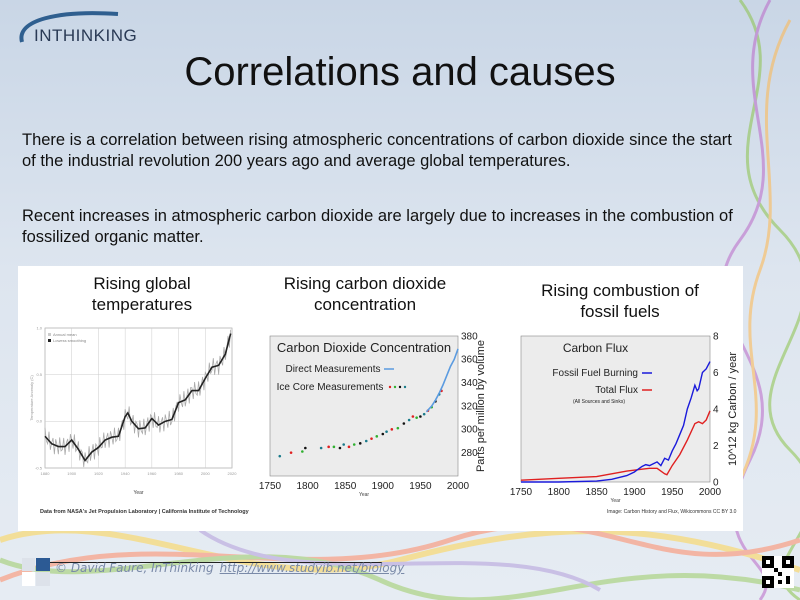  I want to click on slide-title: Correlations and causes, so click(400, 72).